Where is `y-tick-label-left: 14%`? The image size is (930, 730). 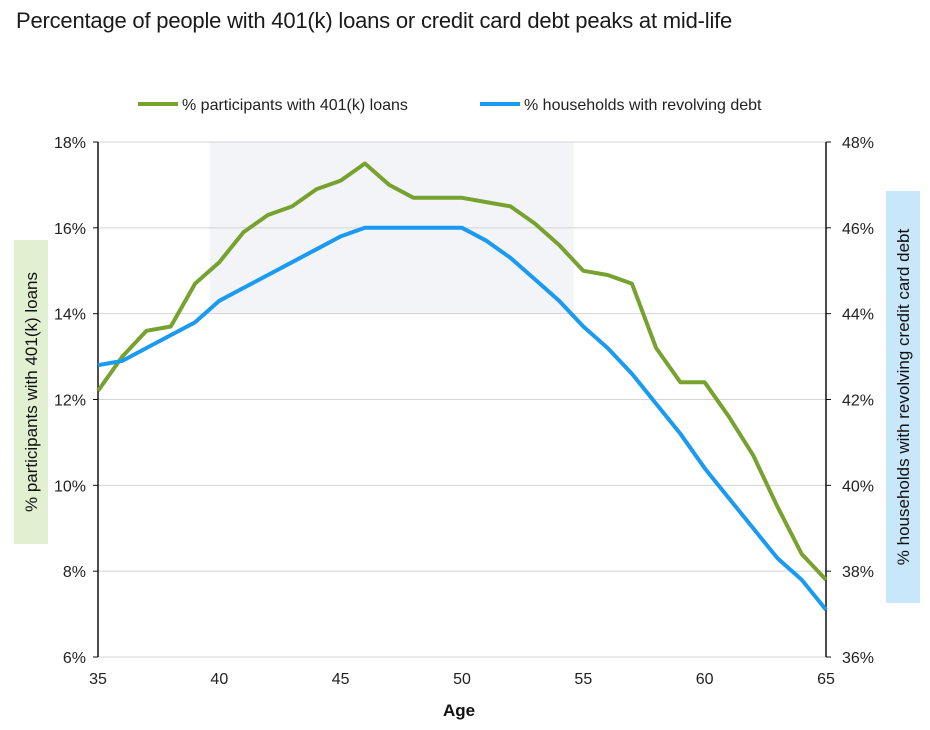
y-tick-label-left: 14% is located at coordinates (70, 315).